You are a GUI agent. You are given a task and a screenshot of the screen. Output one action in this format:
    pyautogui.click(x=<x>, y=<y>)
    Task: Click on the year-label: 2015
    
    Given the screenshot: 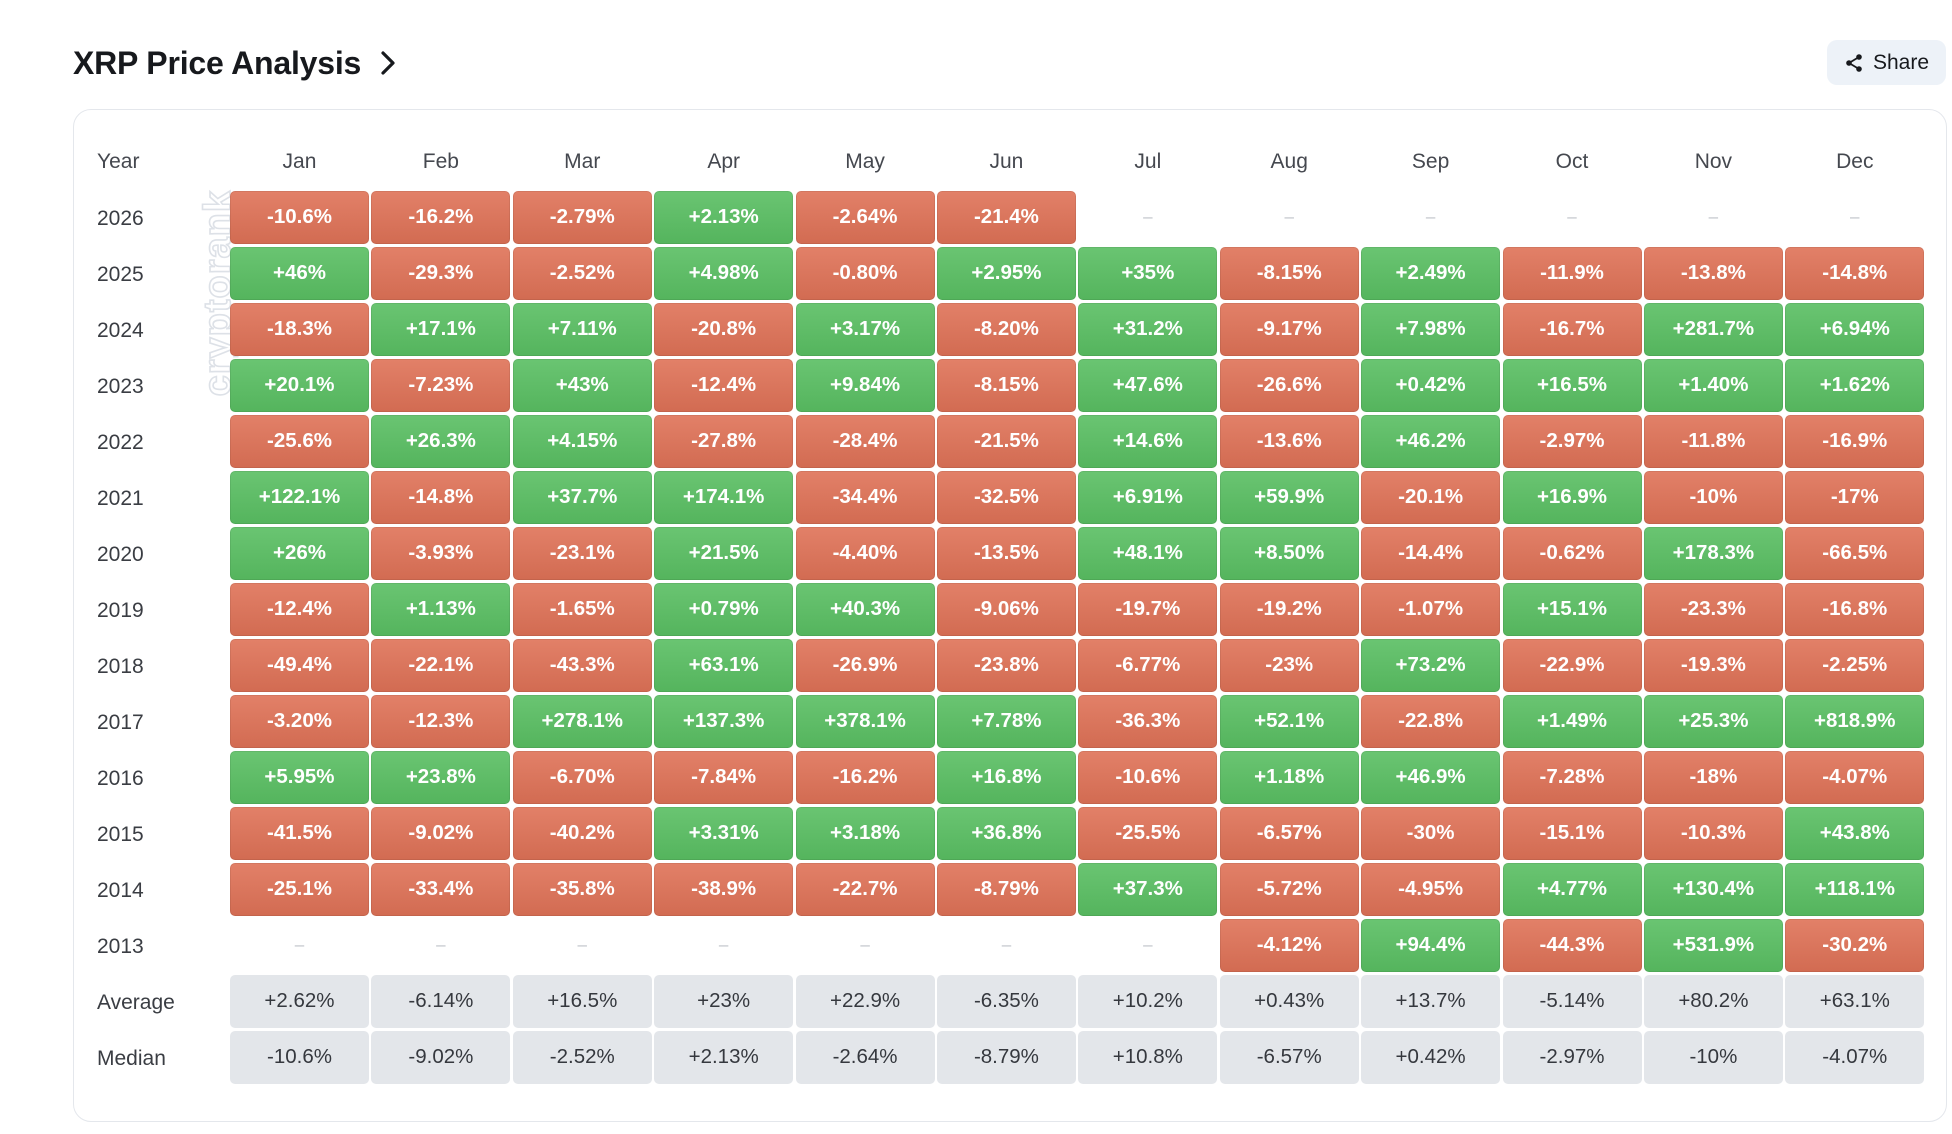 What is the action you would take?
    pyautogui.click(x=120, y=834)
    